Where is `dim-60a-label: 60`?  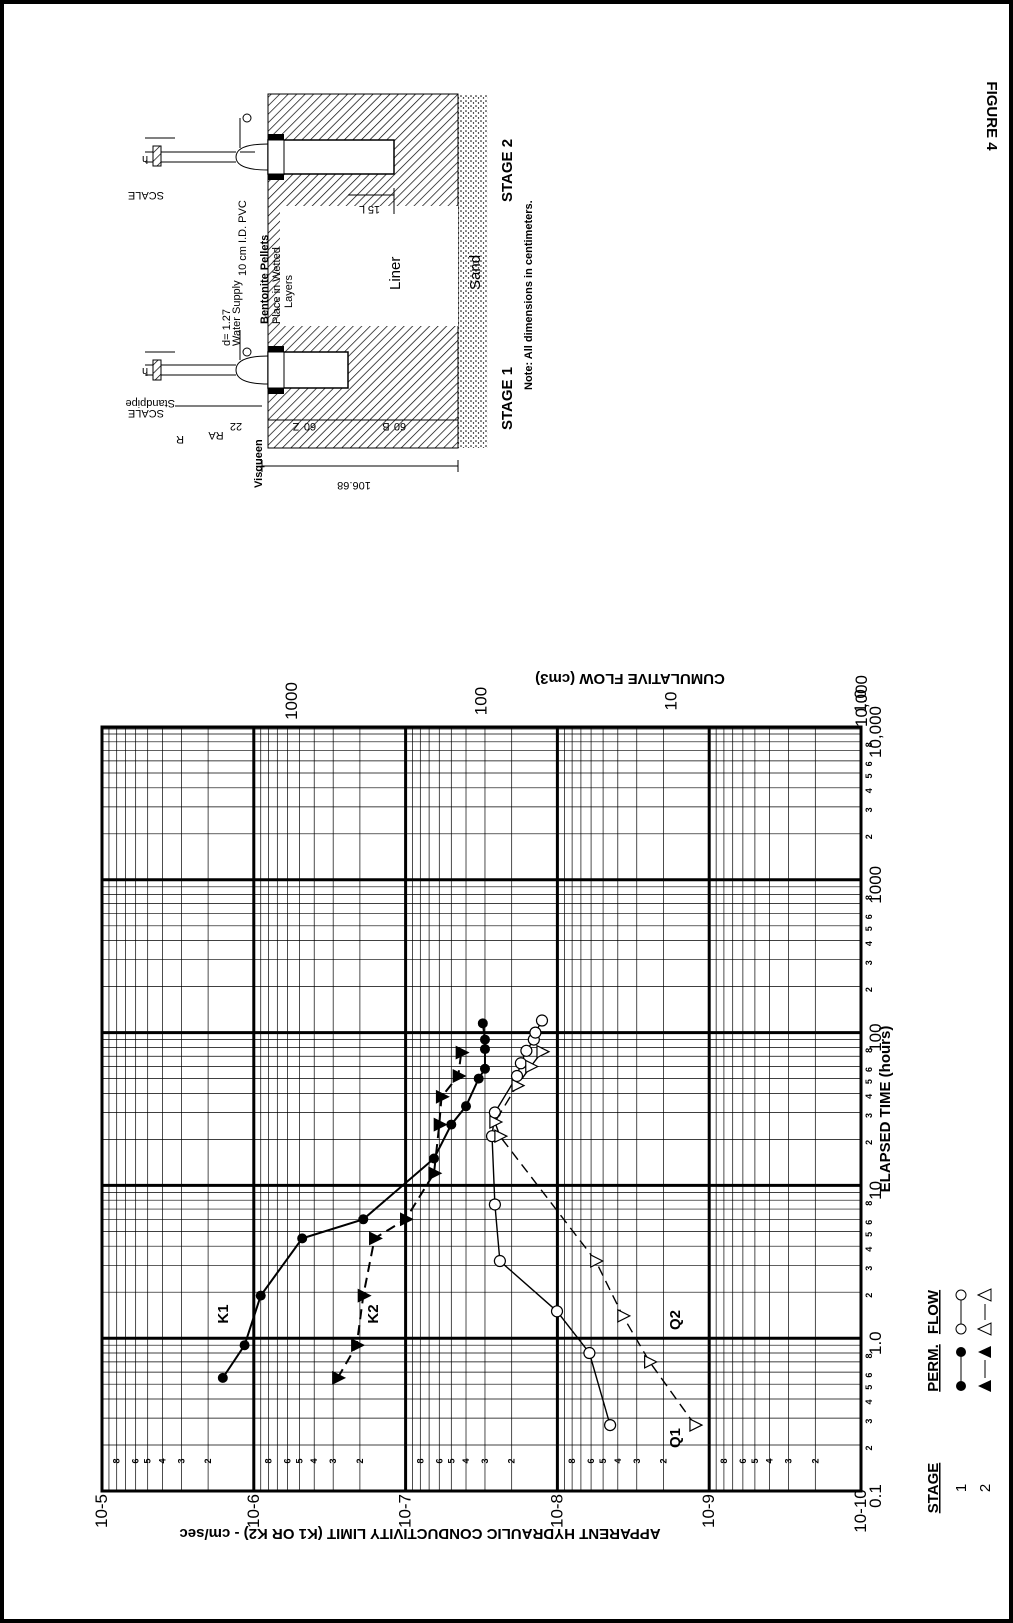 dim-60a-label: 60 is located at coordinates (310, 426).